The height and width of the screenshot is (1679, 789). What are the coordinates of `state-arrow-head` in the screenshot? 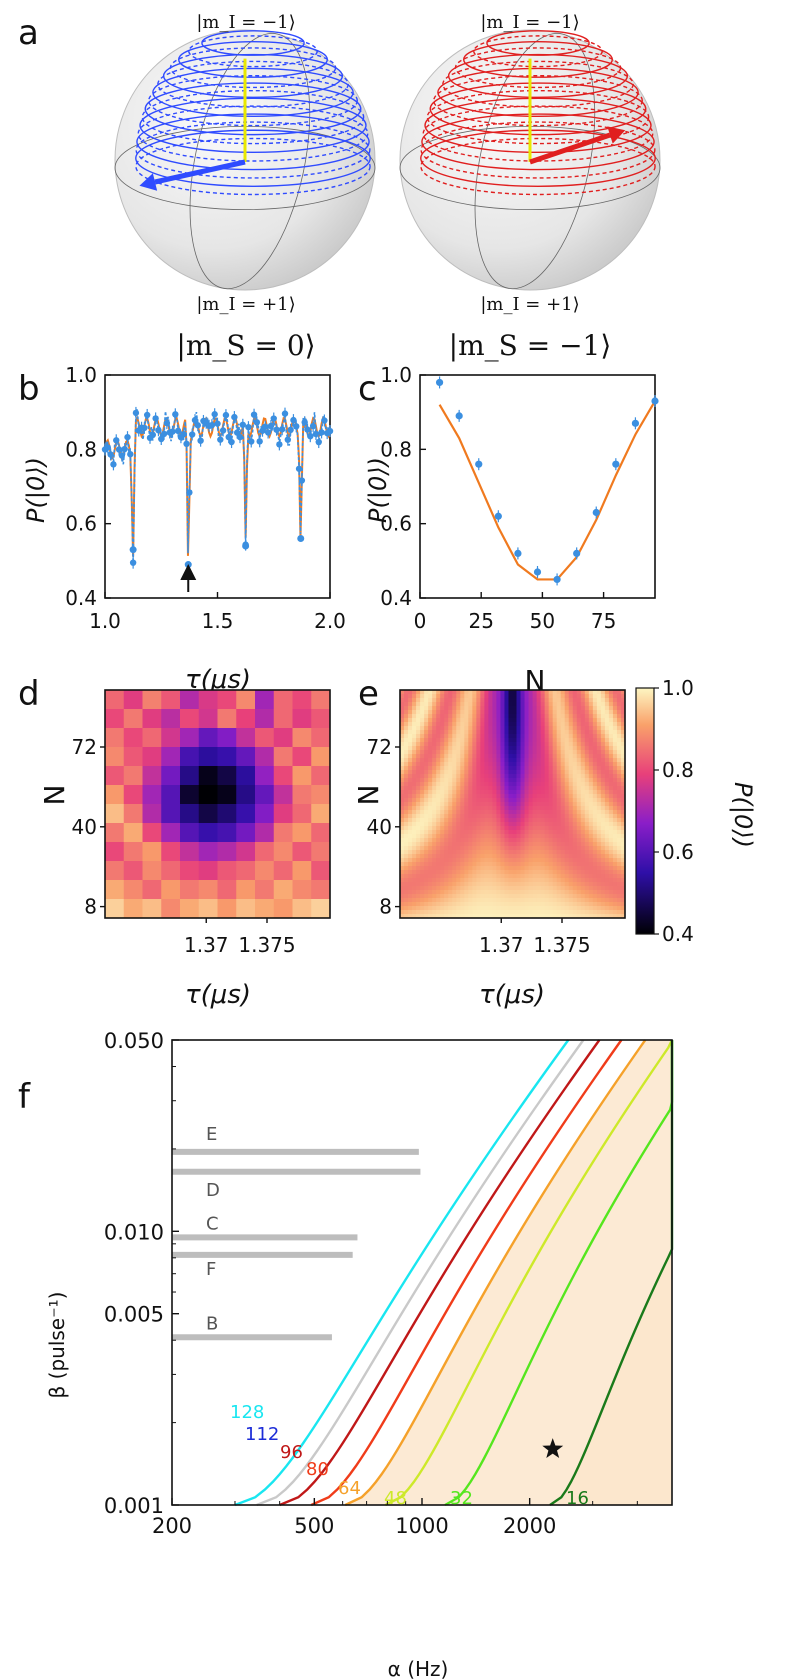 It's located at (616, 135).